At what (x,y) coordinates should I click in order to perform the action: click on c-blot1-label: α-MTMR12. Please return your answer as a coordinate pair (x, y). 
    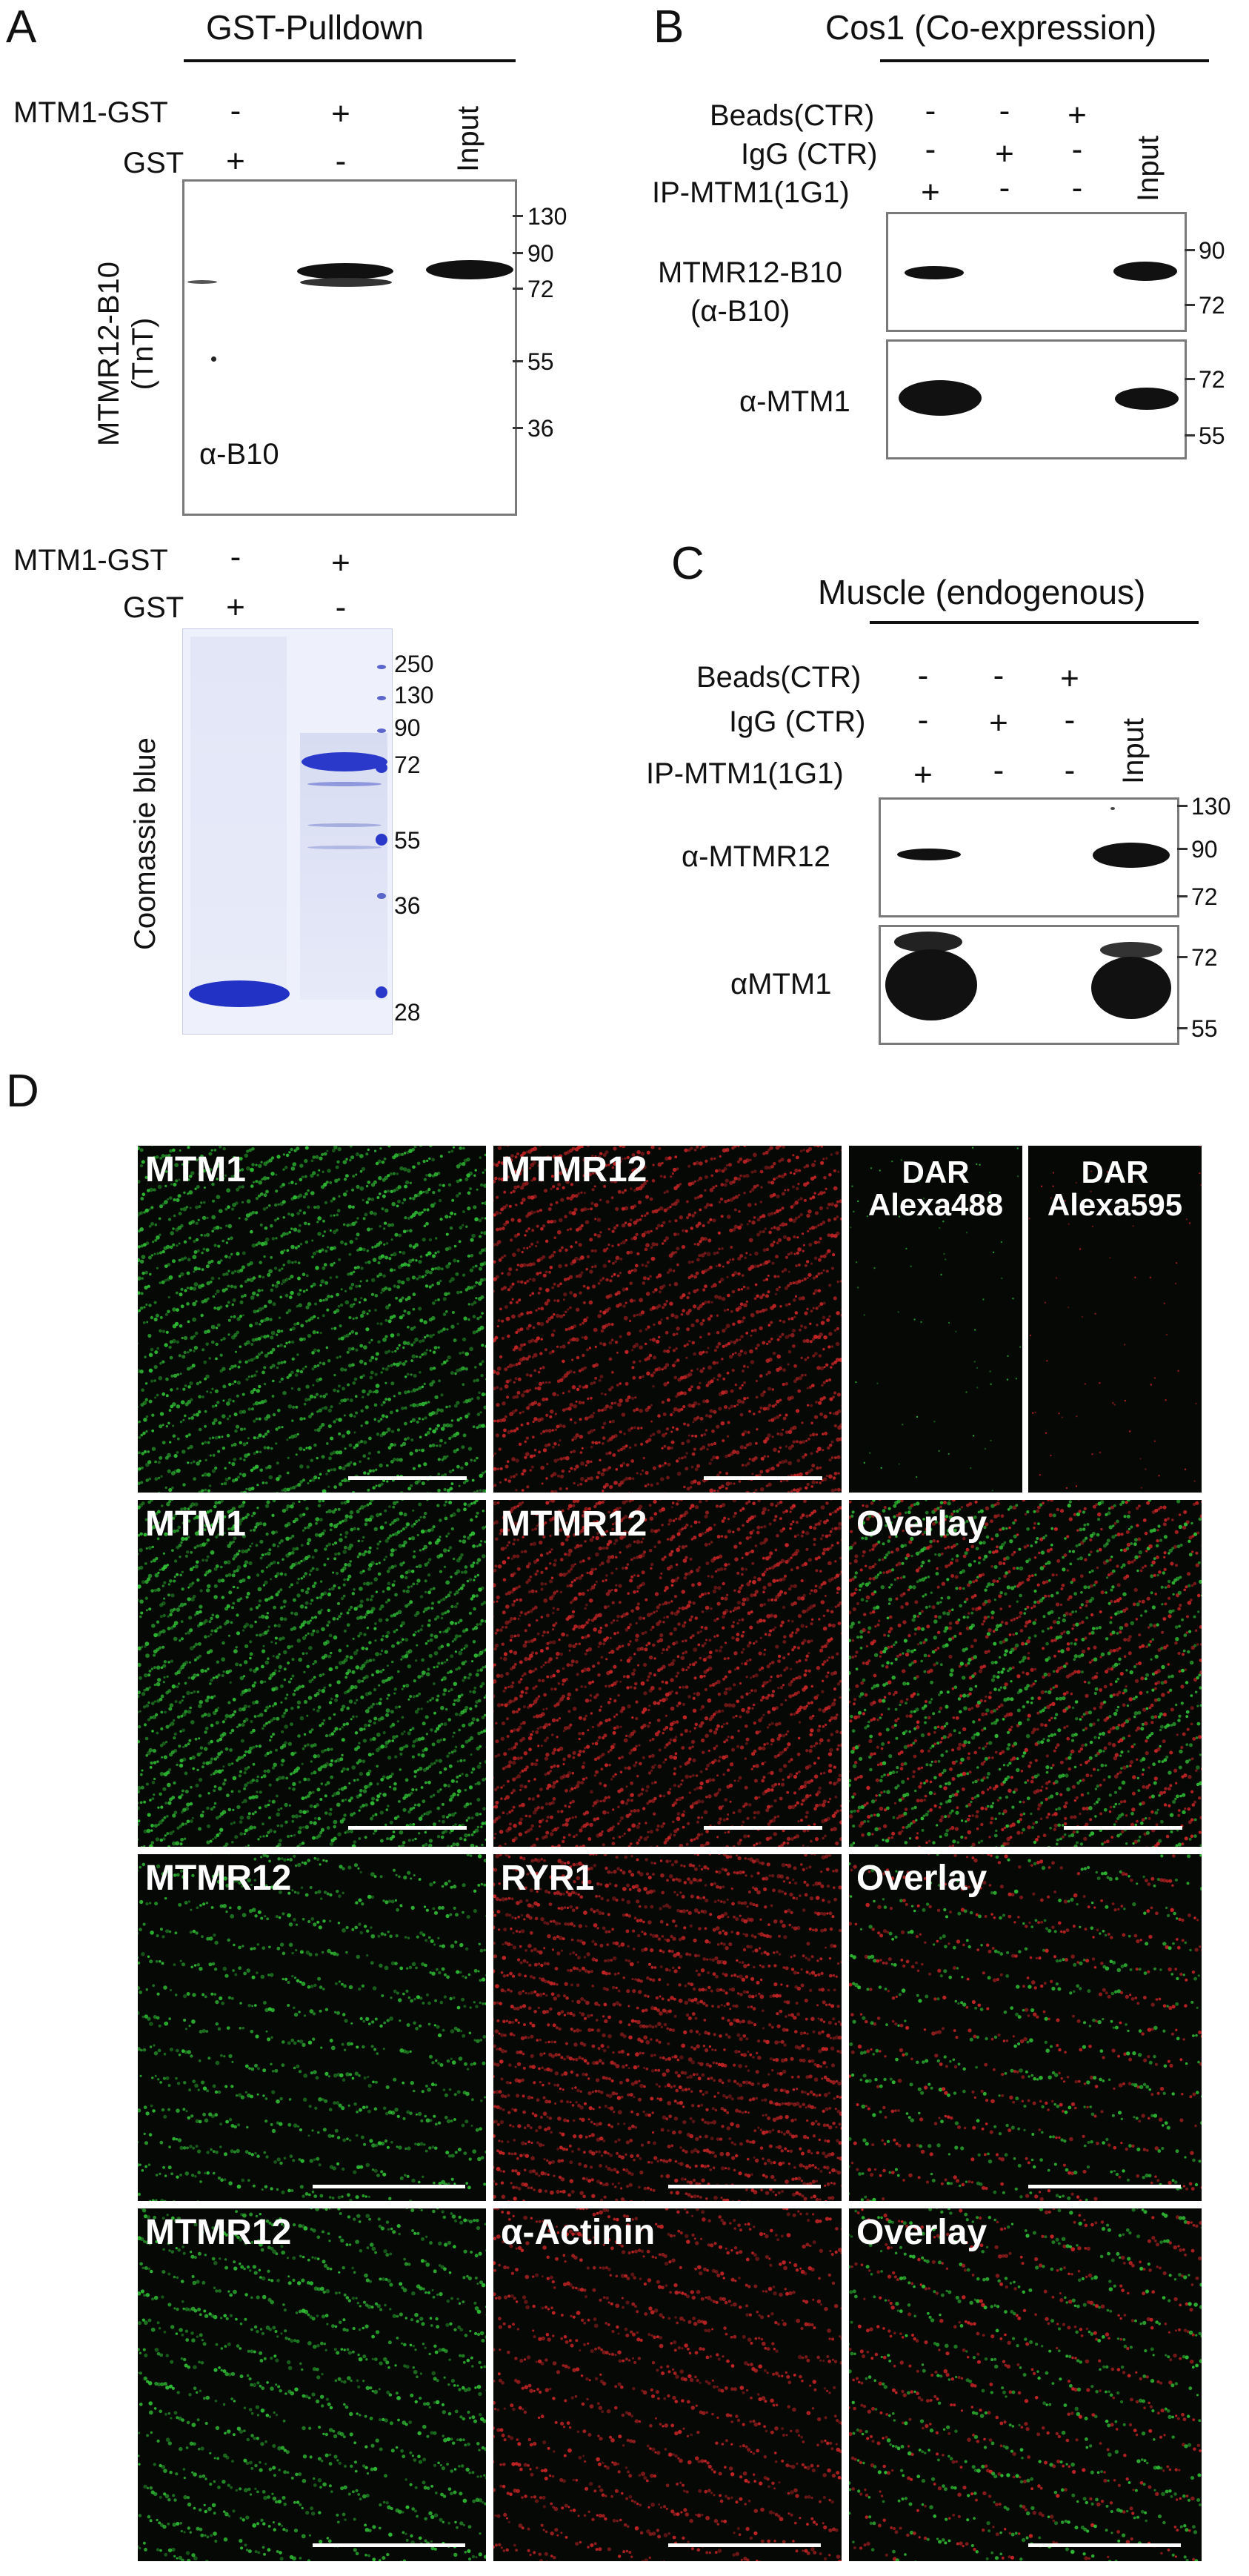
    Looking at the image, I should click on (756, 856).